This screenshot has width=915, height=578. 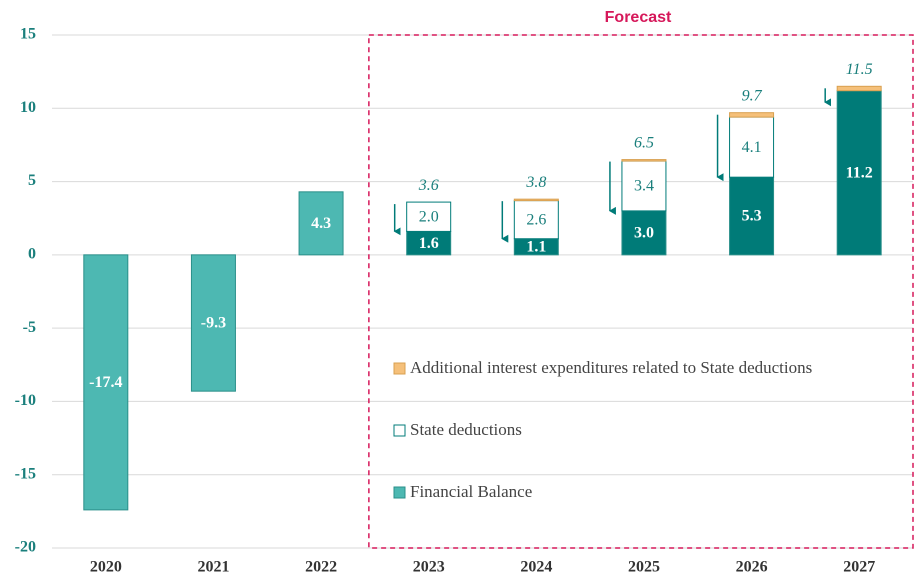 I want to click on total-label: 3.6, so click(x=428, y=185).